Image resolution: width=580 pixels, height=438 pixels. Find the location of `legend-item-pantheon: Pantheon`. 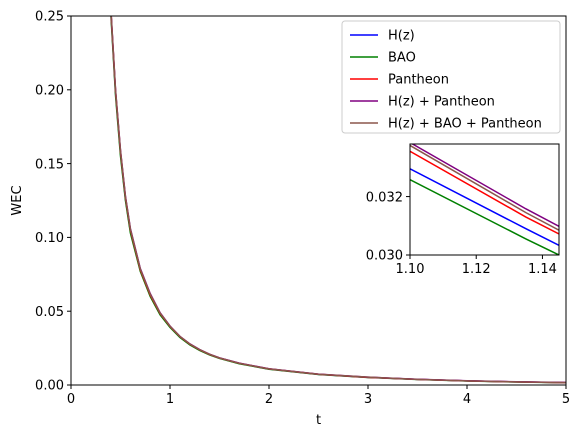

legend-item-pantheon: Pantheon is located at coordinates (399, 80).